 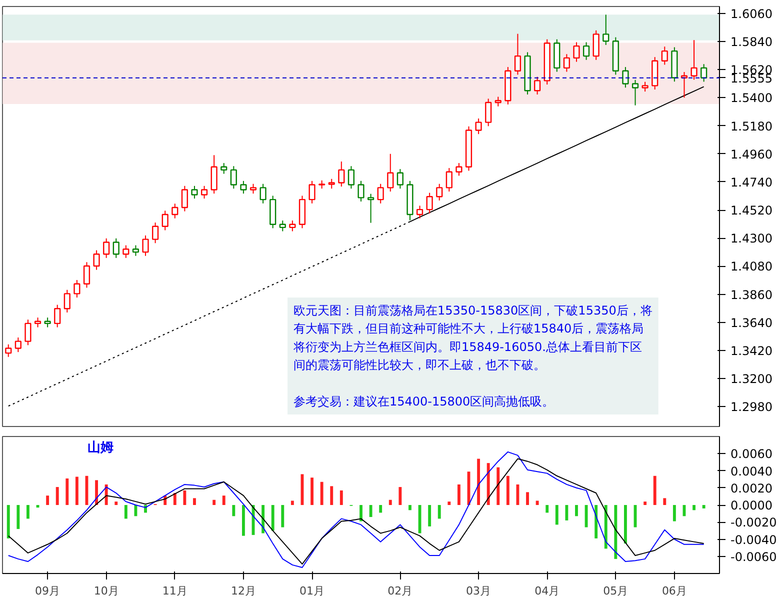 I want to click on y-tick-label: 1.4520, so click(x=751, y=211).